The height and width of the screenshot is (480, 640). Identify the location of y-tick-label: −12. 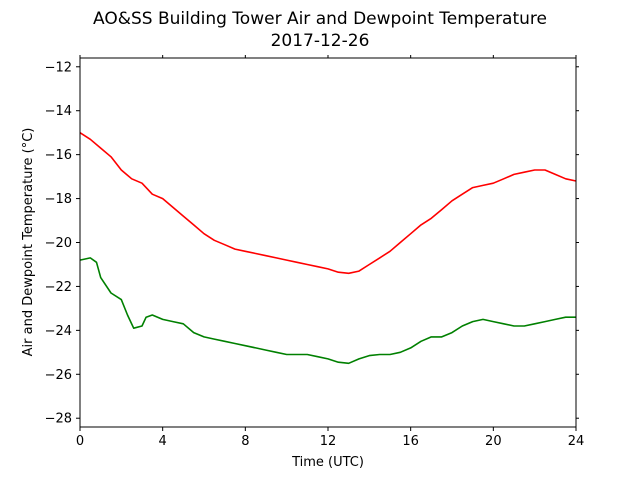
(58, 67).